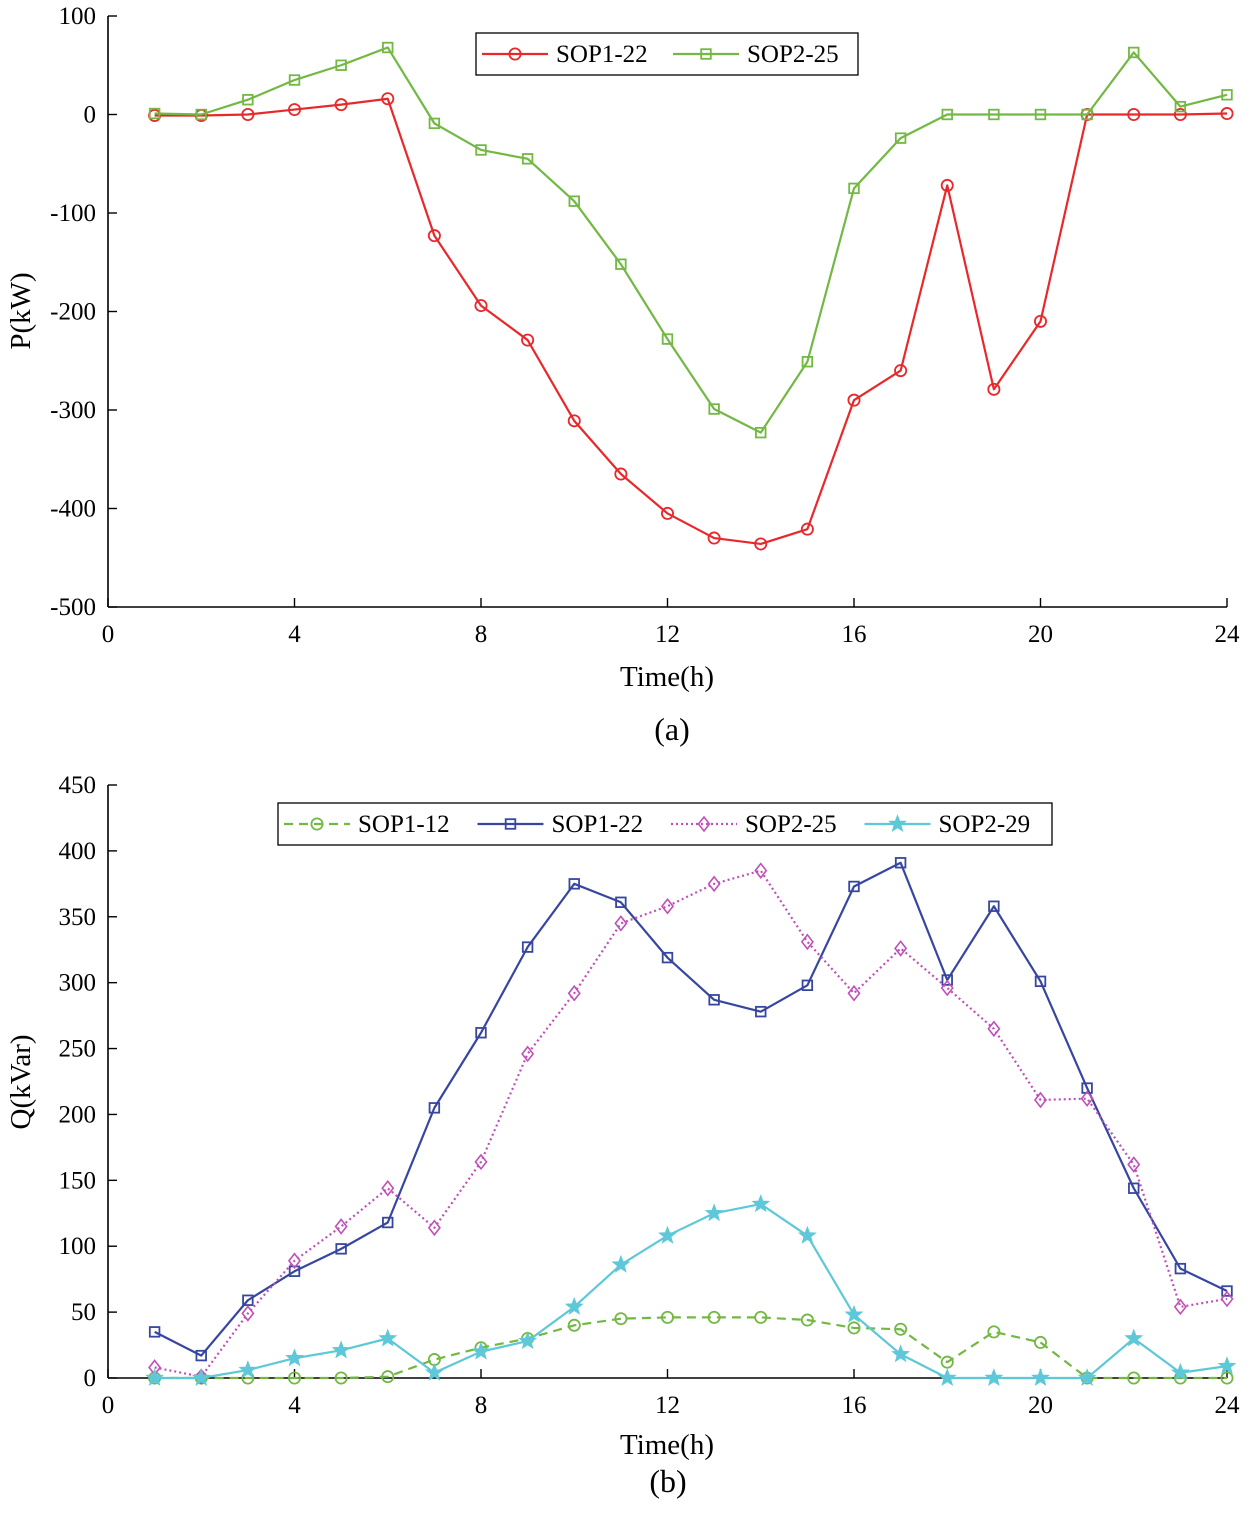 The image size is (1250, 1528). Describe the element at coordinates (73, 607) in the screenshot. I see `y-tick-label: -500` at that location.